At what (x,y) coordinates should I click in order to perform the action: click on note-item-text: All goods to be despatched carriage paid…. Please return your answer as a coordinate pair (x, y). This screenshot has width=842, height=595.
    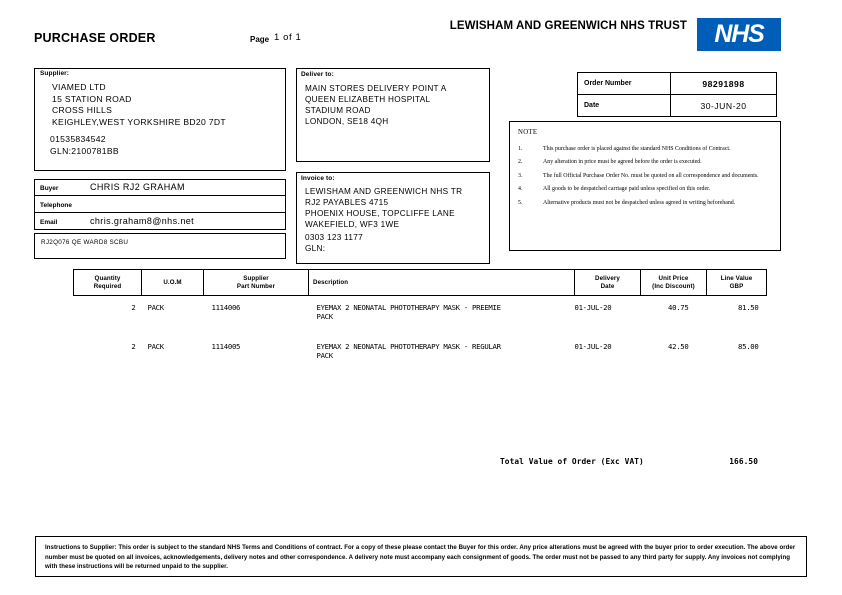
    Looking at the image, I should click on (627, 189).